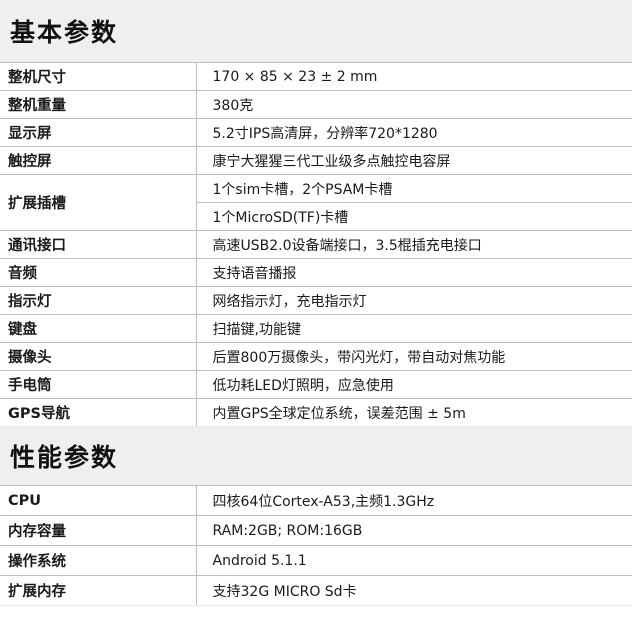  What do you see at coordinates (98, 590) in the screenshot?
I see `spec-label: 扩展内存` at bounding box center [98, 590].